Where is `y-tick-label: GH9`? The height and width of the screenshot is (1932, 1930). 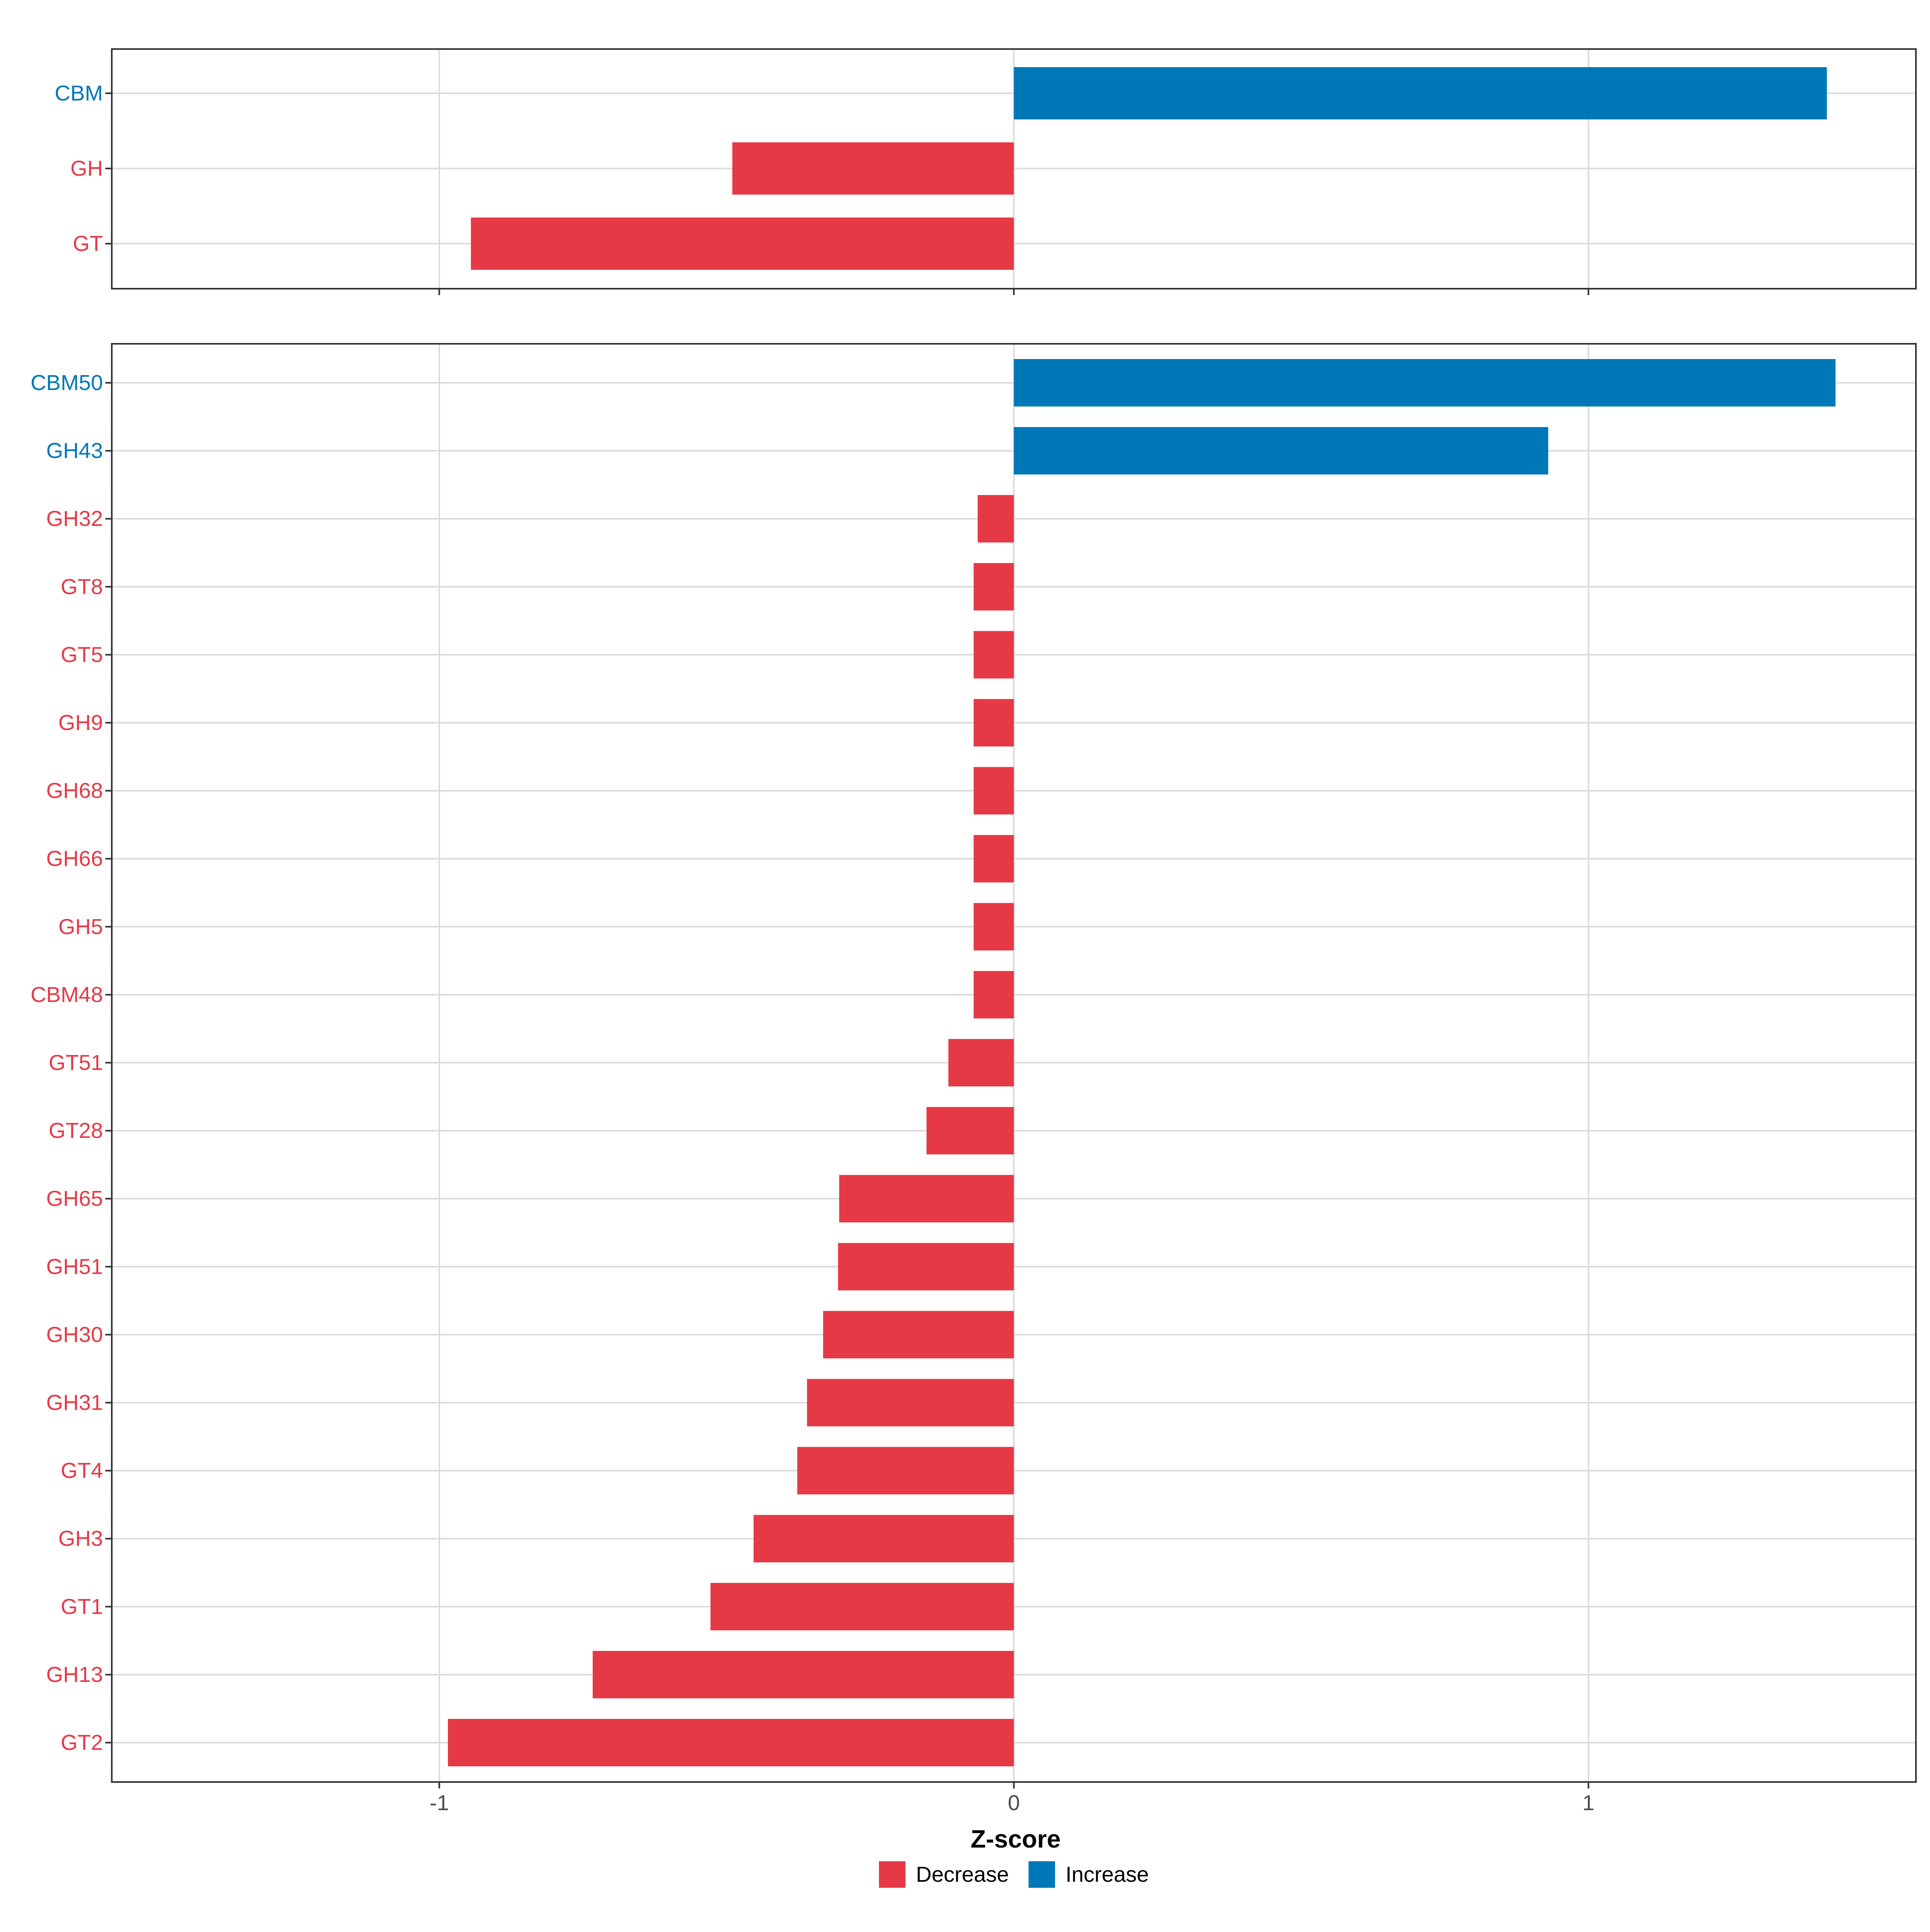 y-tick-label: GH9 is located at coordinates (80, 723).